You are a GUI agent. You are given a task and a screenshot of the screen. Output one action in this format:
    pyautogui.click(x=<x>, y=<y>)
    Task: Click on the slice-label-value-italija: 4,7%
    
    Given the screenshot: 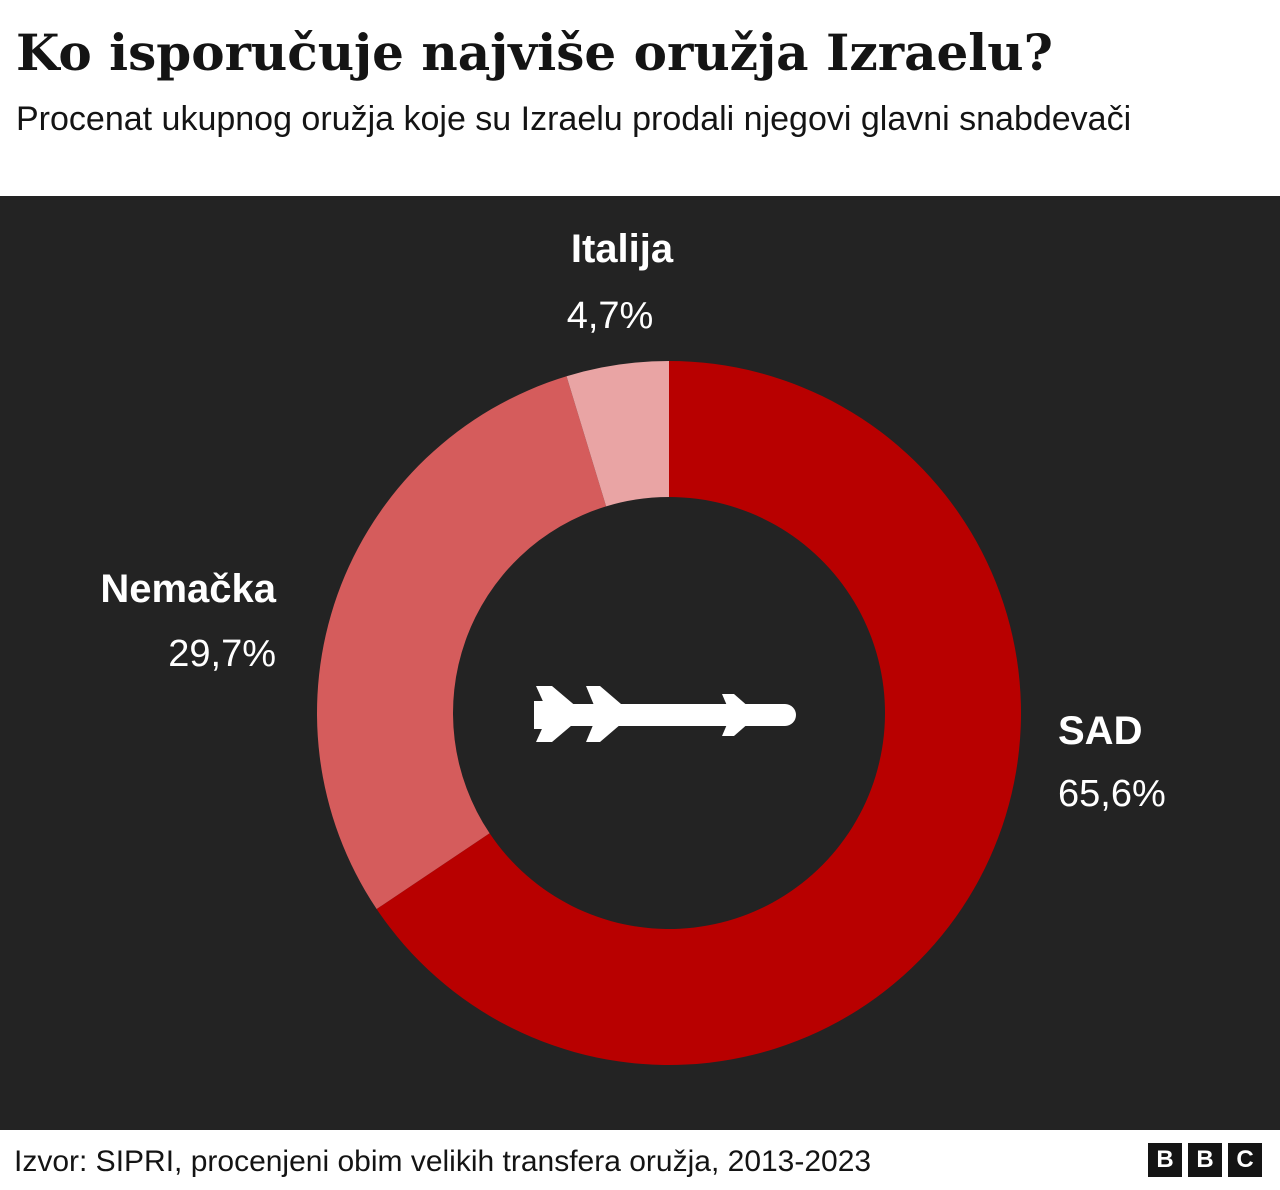 What is the action you would take?
    pyautogui.click(x=610, y=316)
    